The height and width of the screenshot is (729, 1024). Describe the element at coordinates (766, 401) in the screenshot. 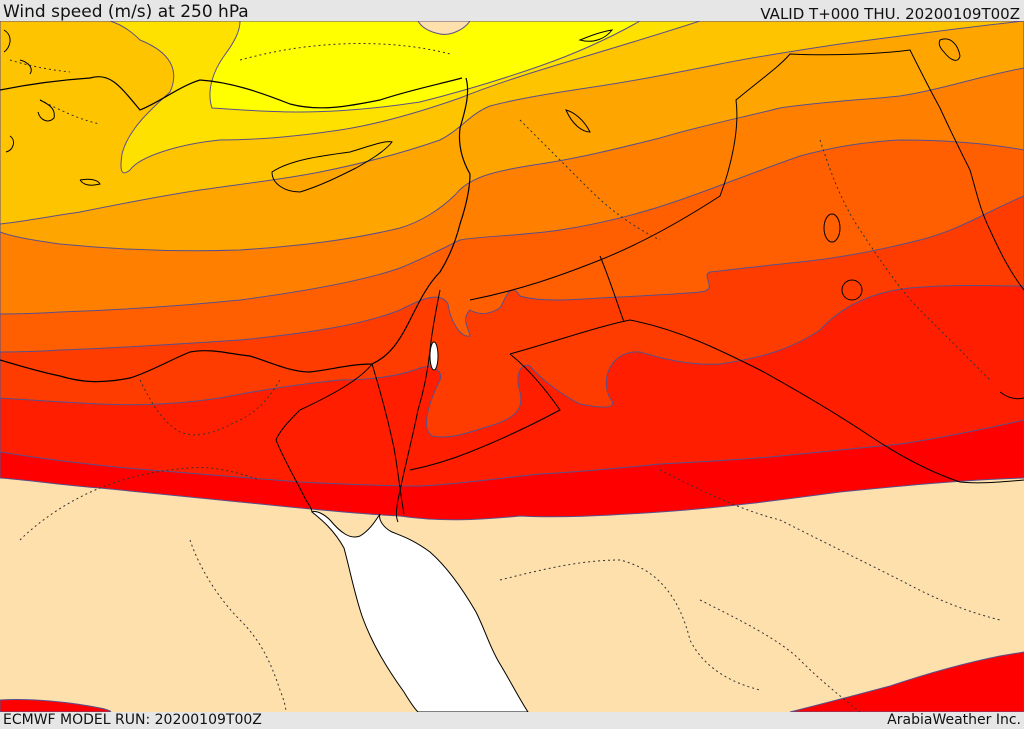

I see `country-border-saudi` at that location.